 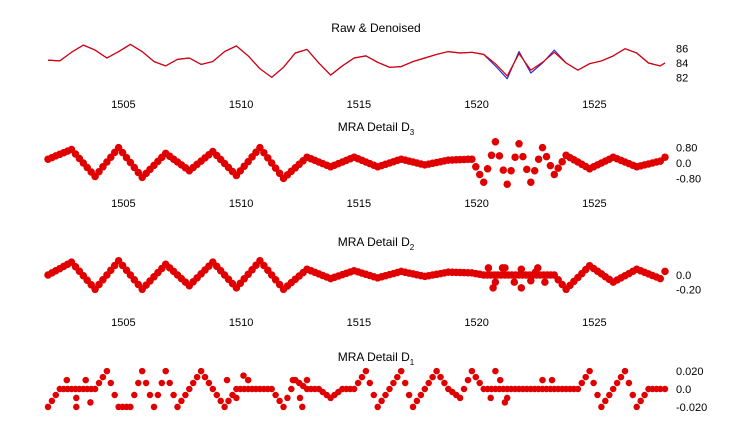 I want to click on panel-4-title: MRA Detail D1, so click(x=376, y=358).